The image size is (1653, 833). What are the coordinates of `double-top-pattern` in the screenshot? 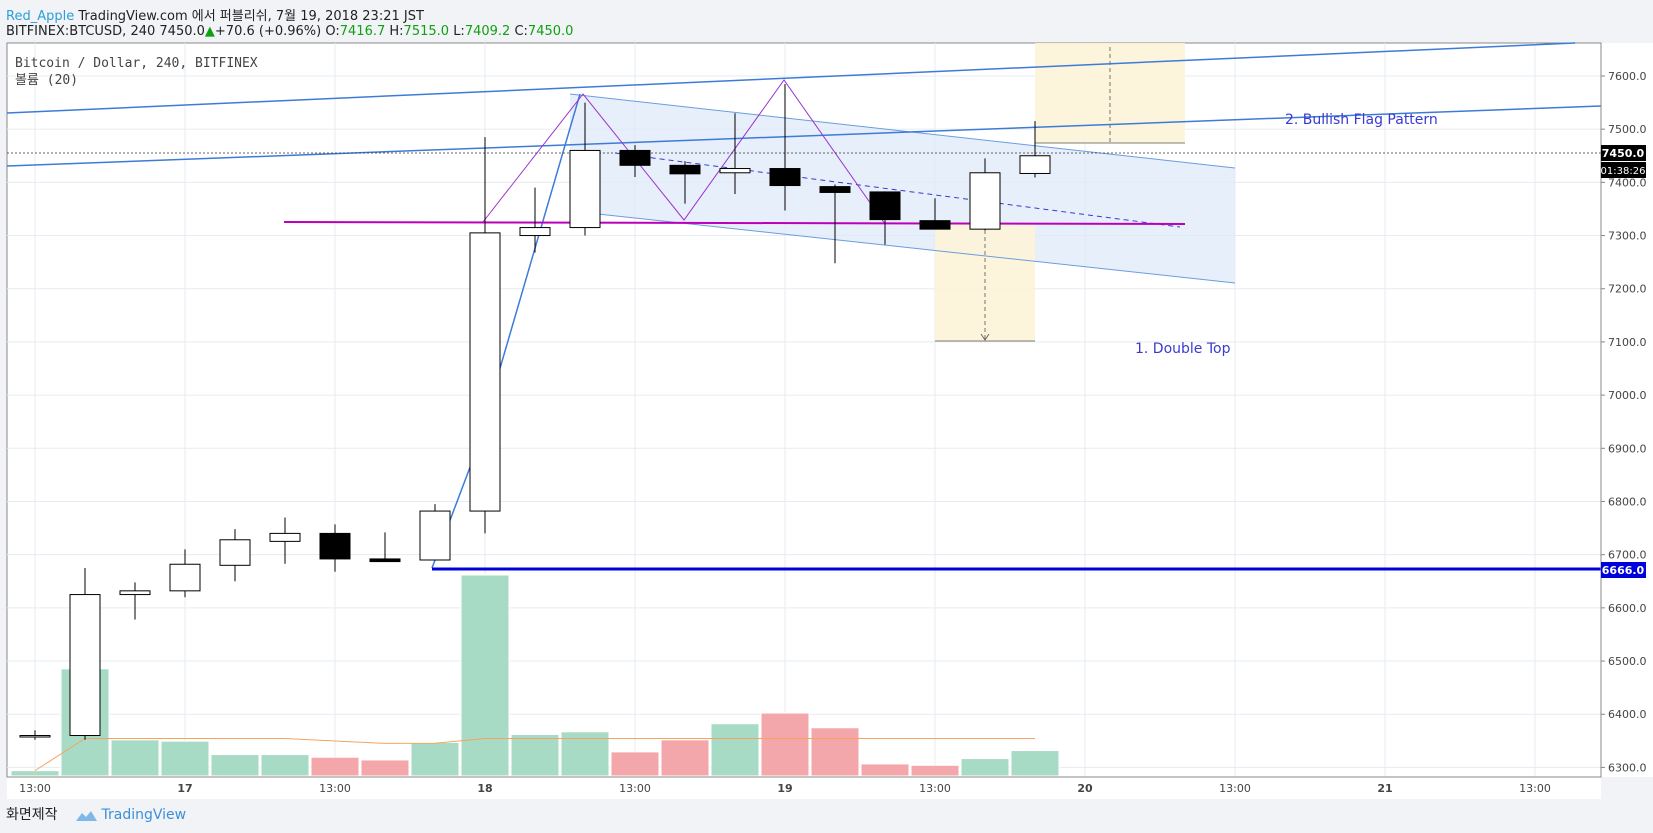 It's located at (684, 152).